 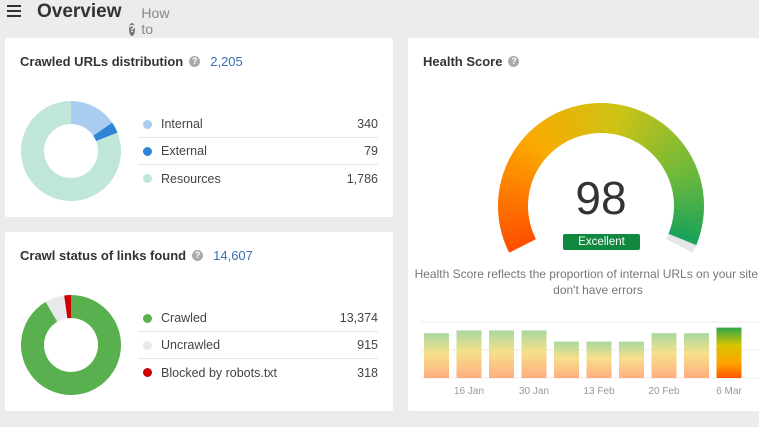 I want to click on card-title: Health Score, so click(x=463, y=61).